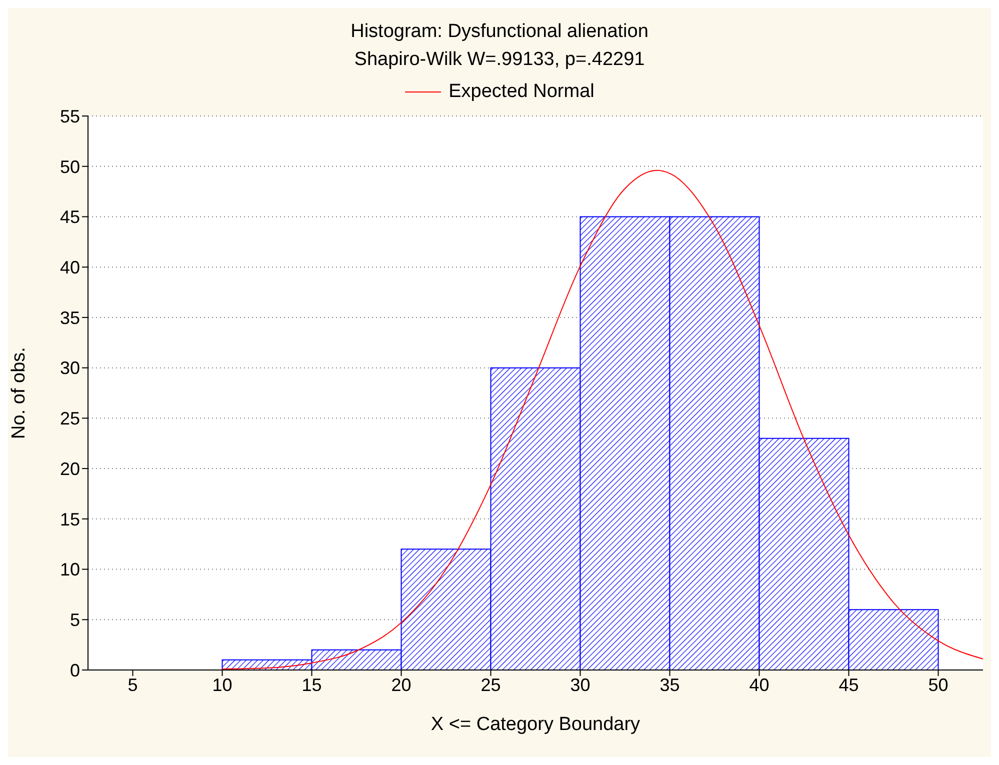 This screenshot has width=999, height=765. What do you see at coordinates (499, 60) in the screenshot?
I see `chart-subtitle: Shapiro-Wilk W=.99133, p=.42291` at bounding box center [499, 60].